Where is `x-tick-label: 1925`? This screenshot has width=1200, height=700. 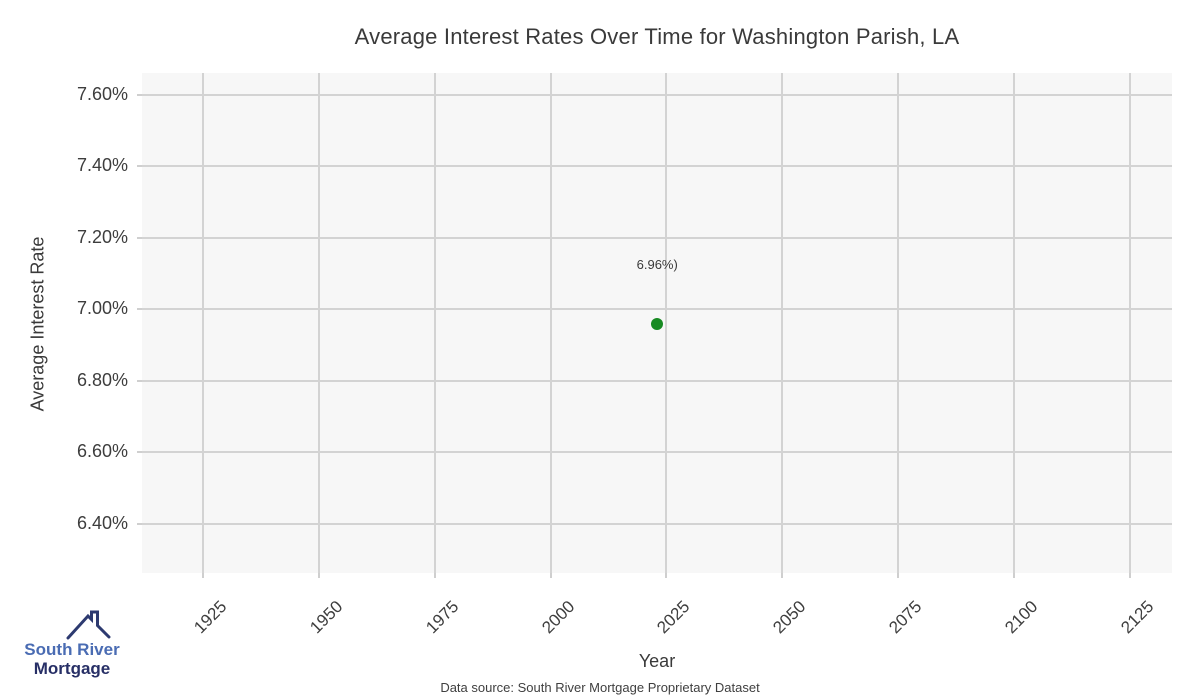
x-tick-label: 1925 is located at coordinates (210, 617).